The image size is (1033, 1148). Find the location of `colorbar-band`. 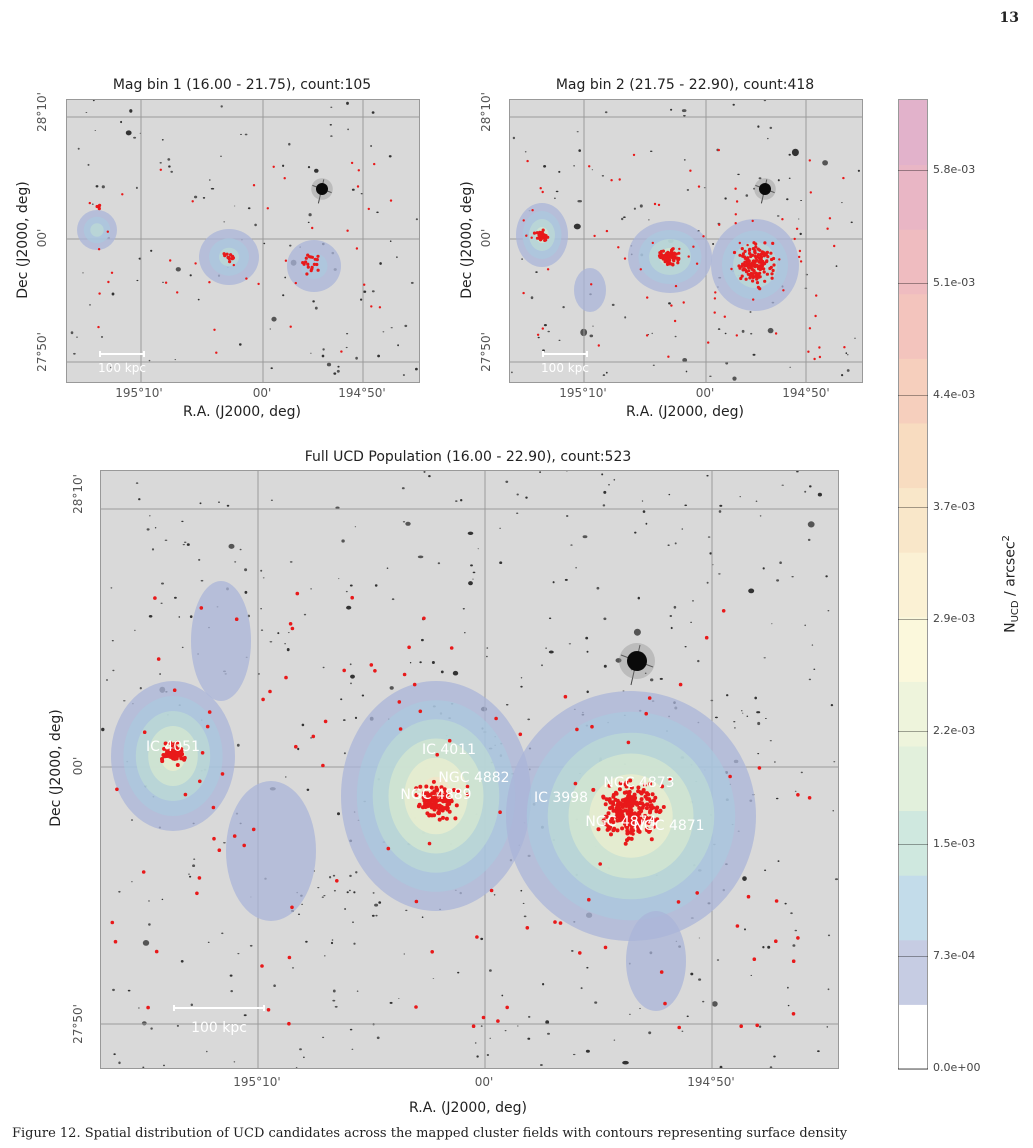

colorbar-band is located at coordinates (913, 456).